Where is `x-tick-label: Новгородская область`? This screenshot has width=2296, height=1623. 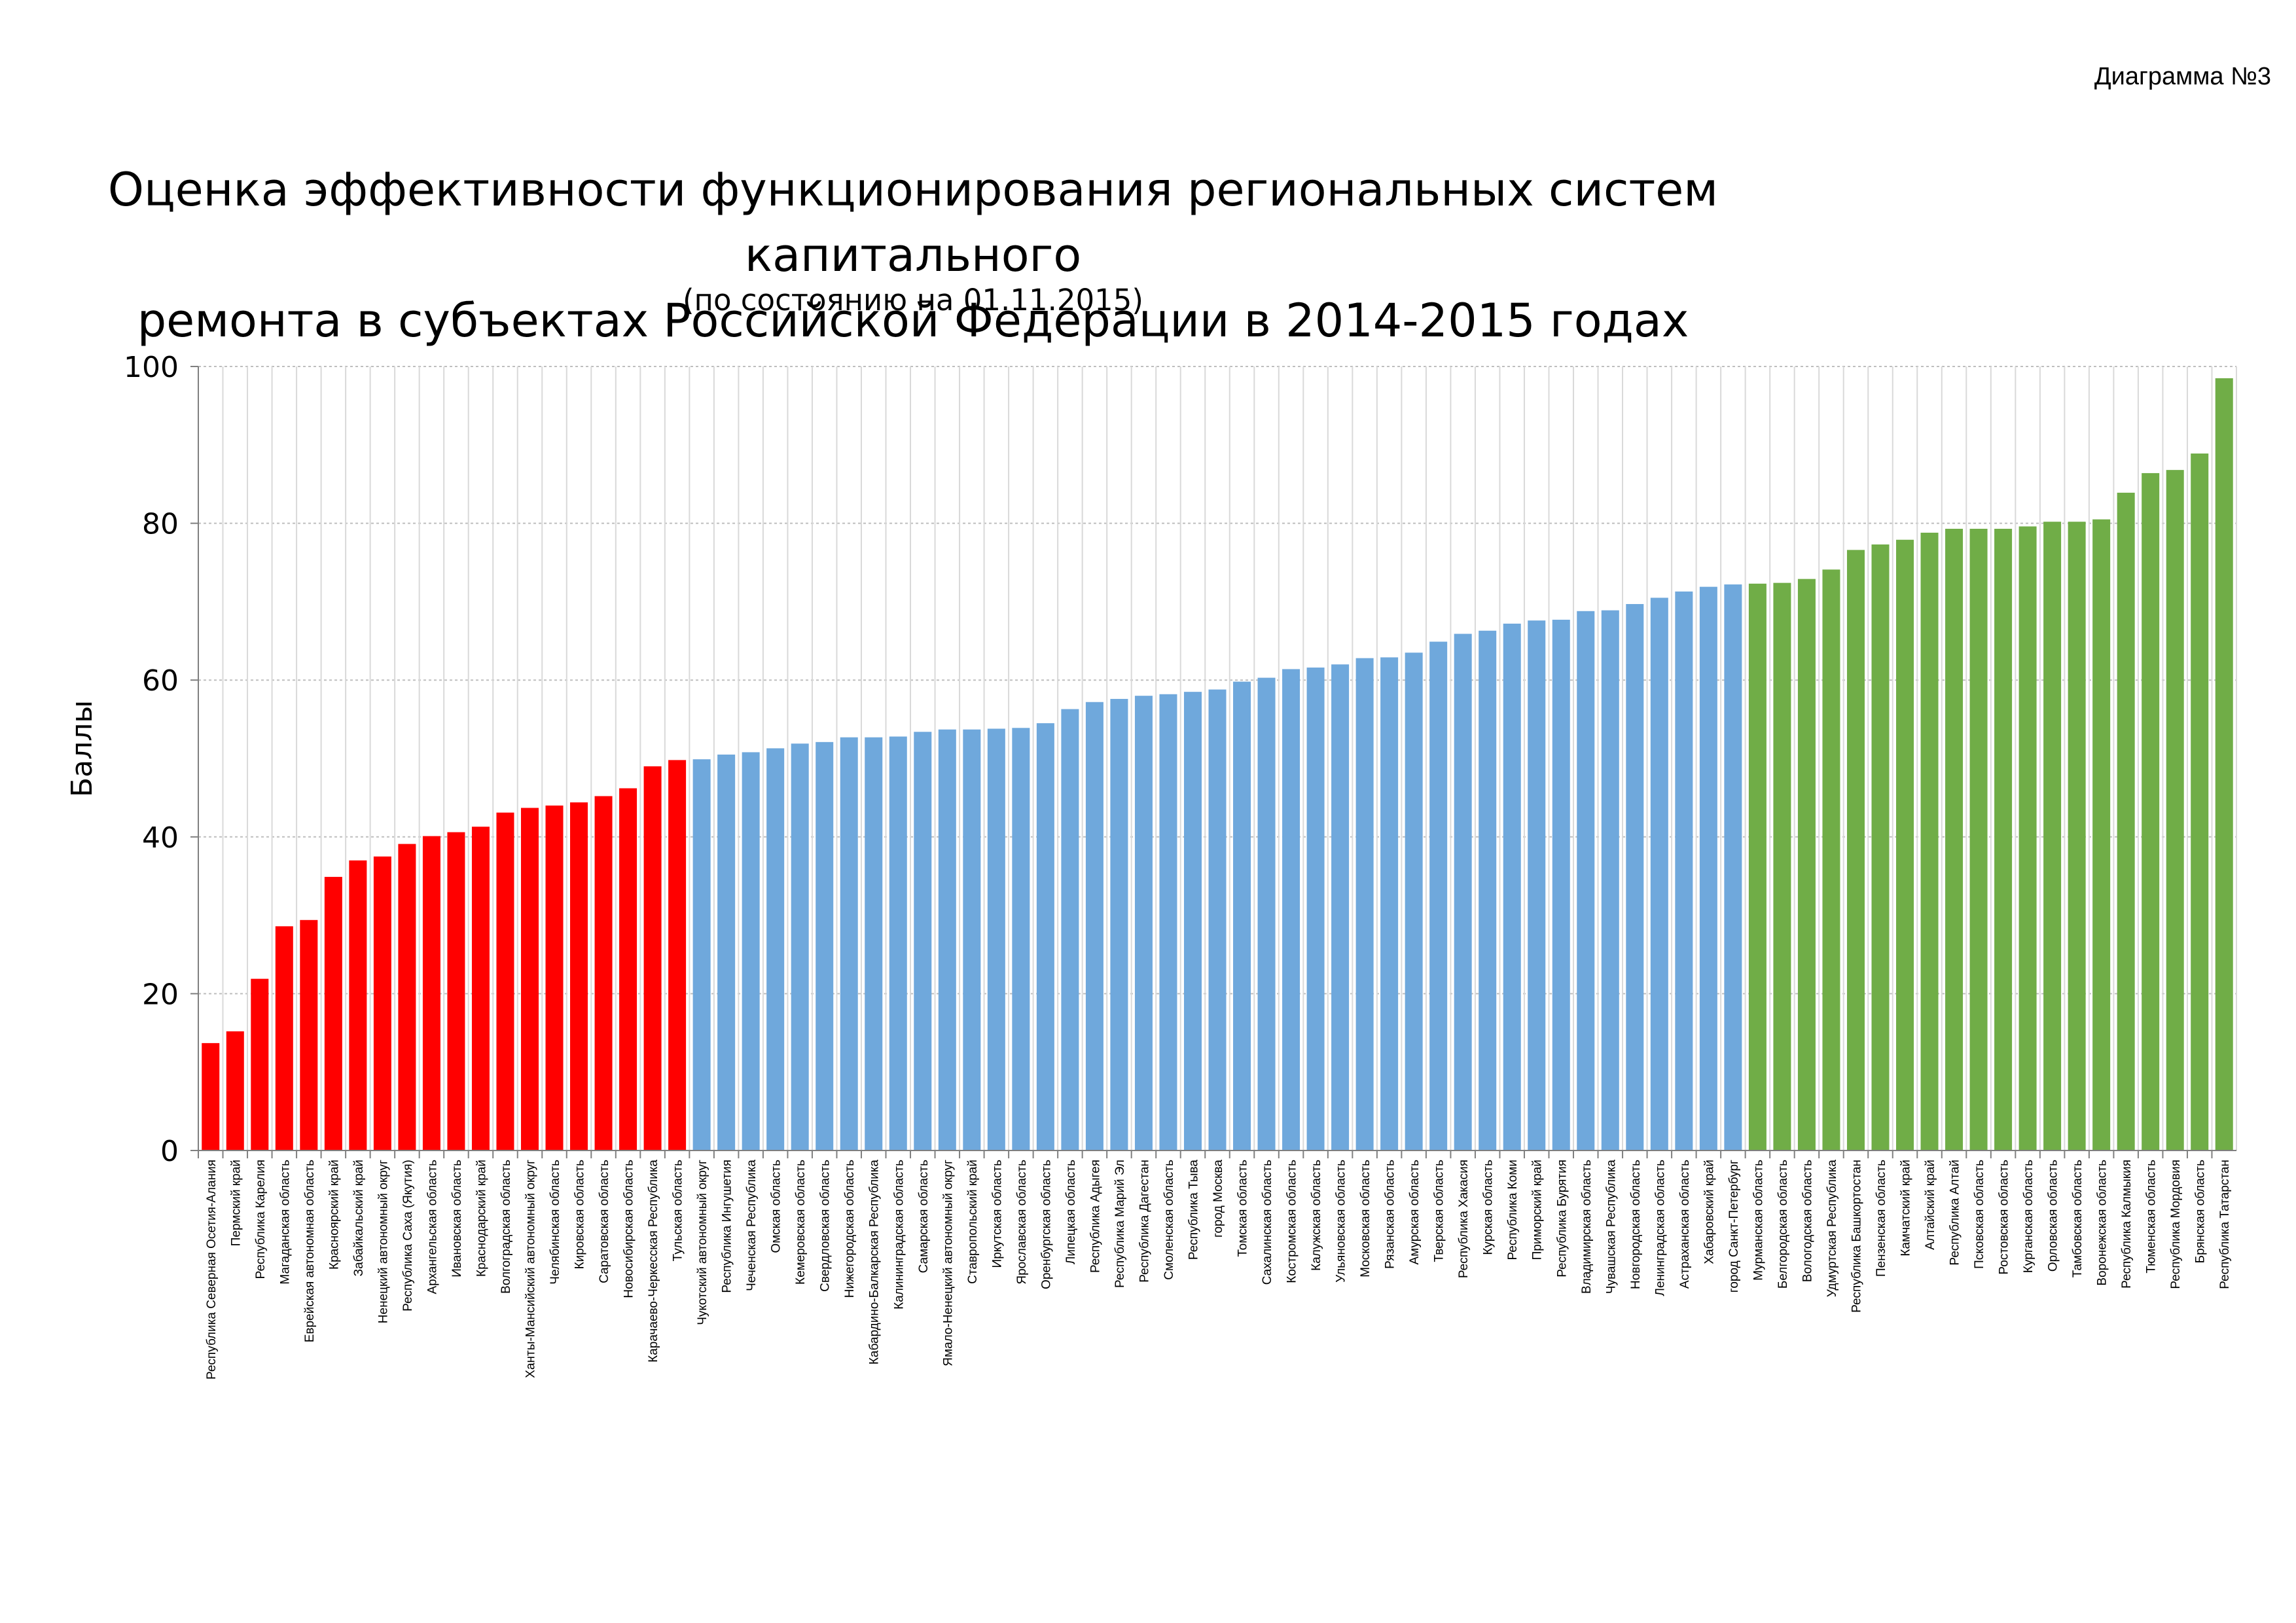 x-tick-label: Новгородская область is located at coordinates (1636, 1224).